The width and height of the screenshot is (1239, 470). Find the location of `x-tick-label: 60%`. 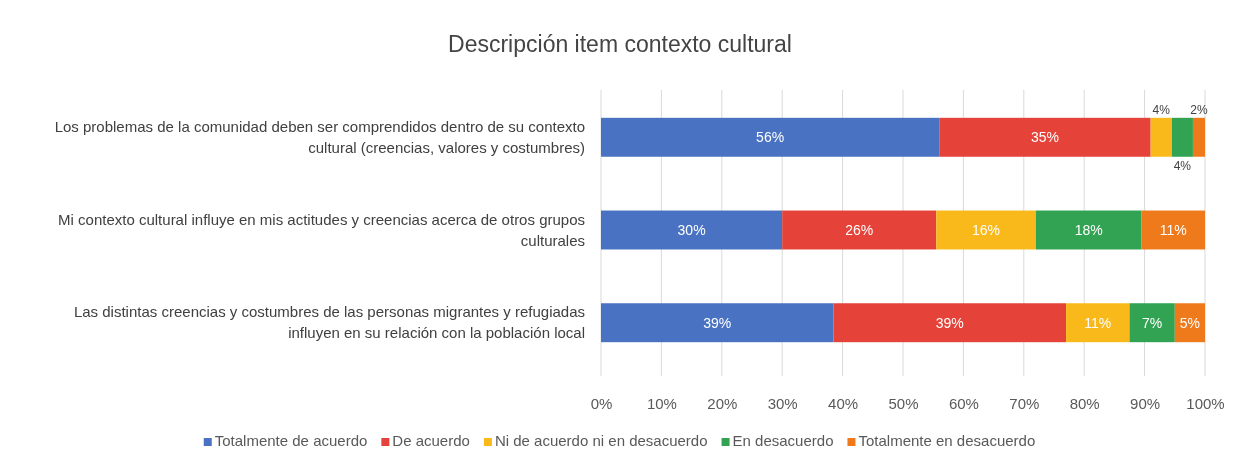

x-tick-label: 60% is located at coordinates (963, 403).